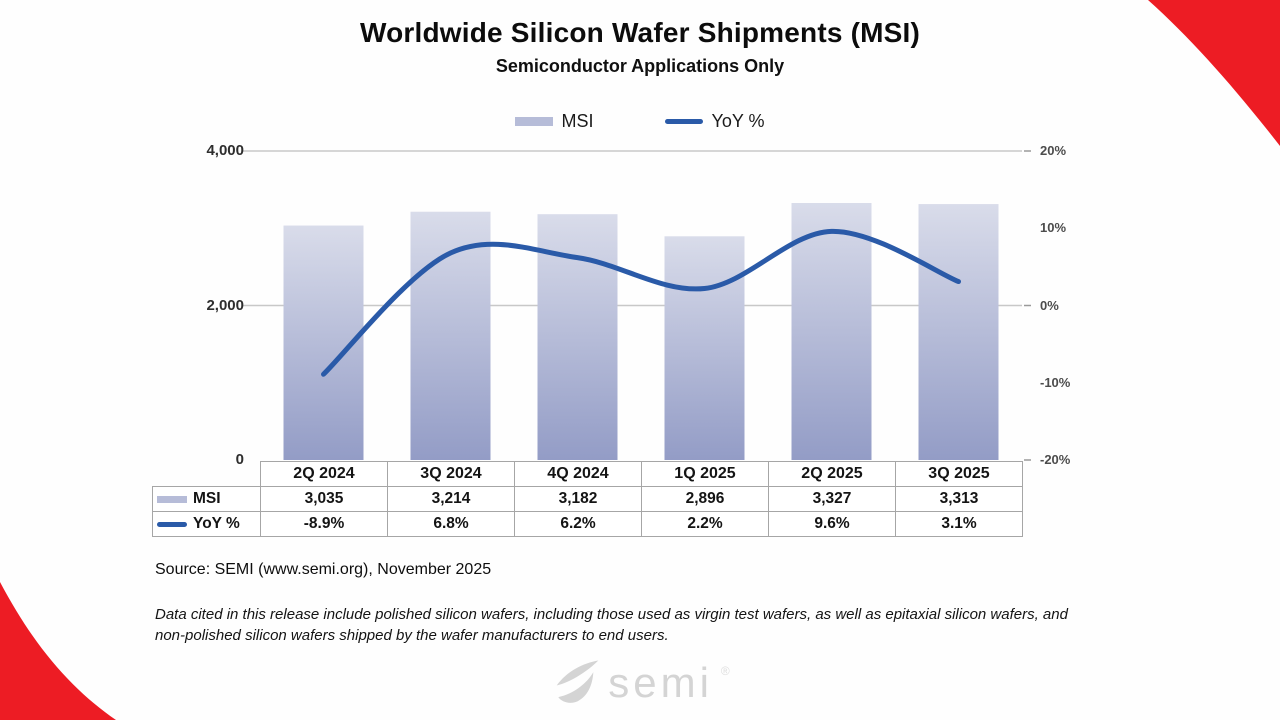 The image size is (1280, 720). What do you see at coordinates (959, 524) in the screenshot?
I see `yoy-value: 3.1%` at bounding box center [959, 524].